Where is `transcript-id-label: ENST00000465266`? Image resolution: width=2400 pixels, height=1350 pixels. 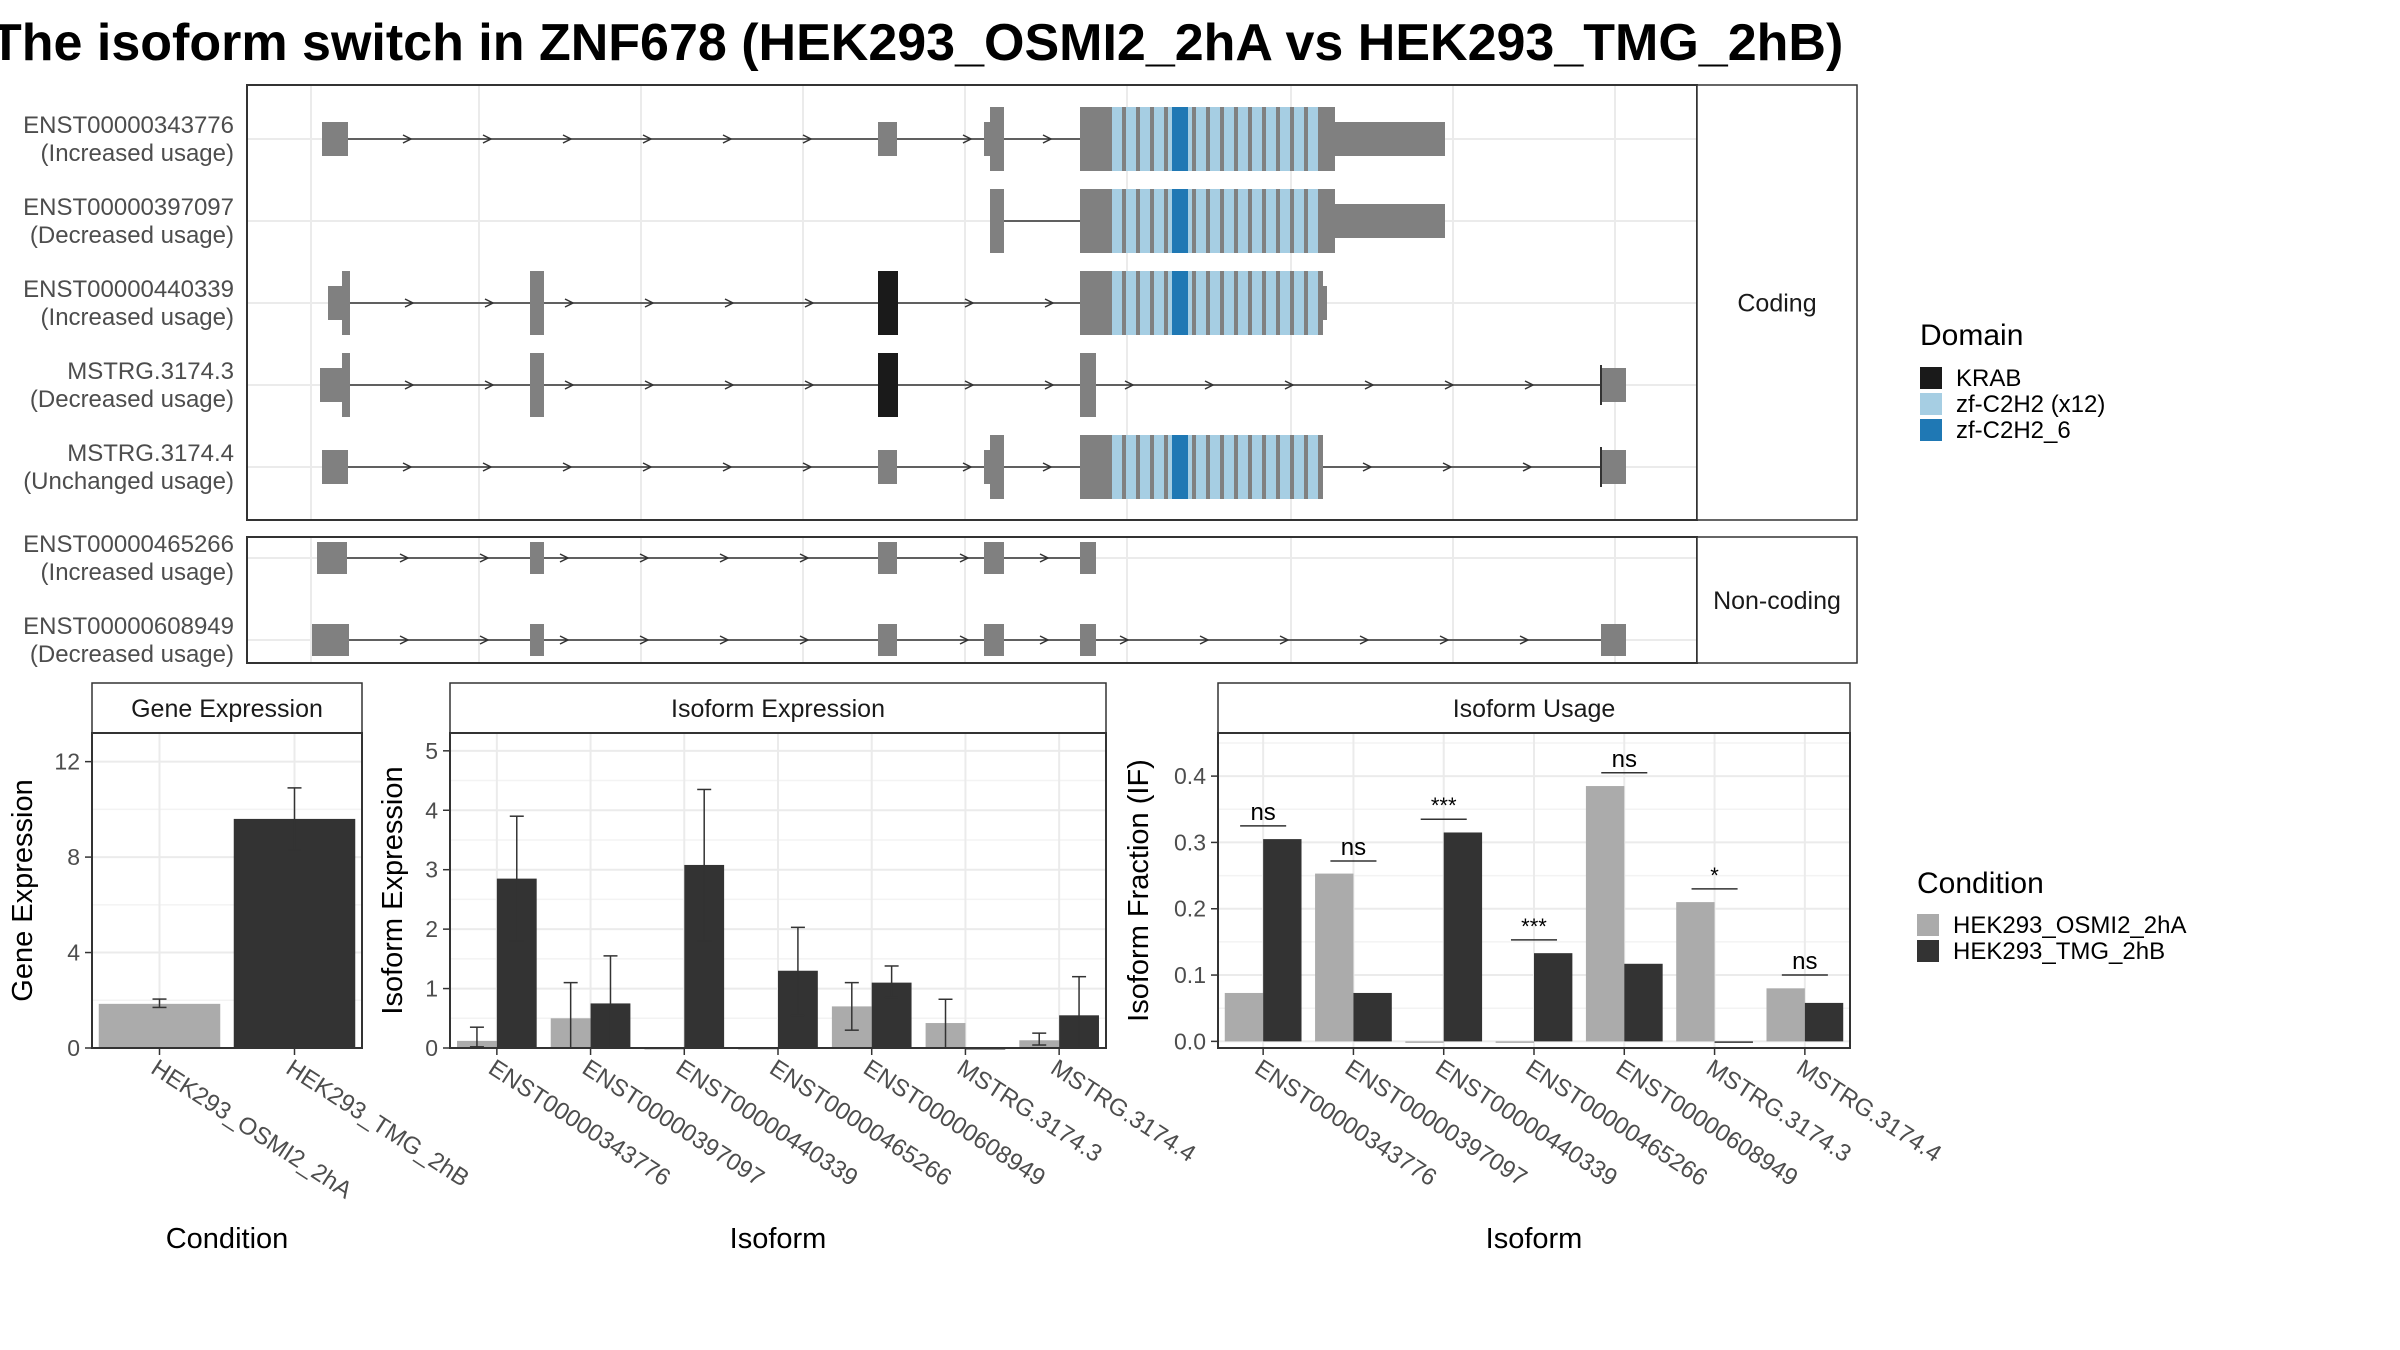 transcript-id-label: ENST00000465266 is located at coordinates (128, 544).